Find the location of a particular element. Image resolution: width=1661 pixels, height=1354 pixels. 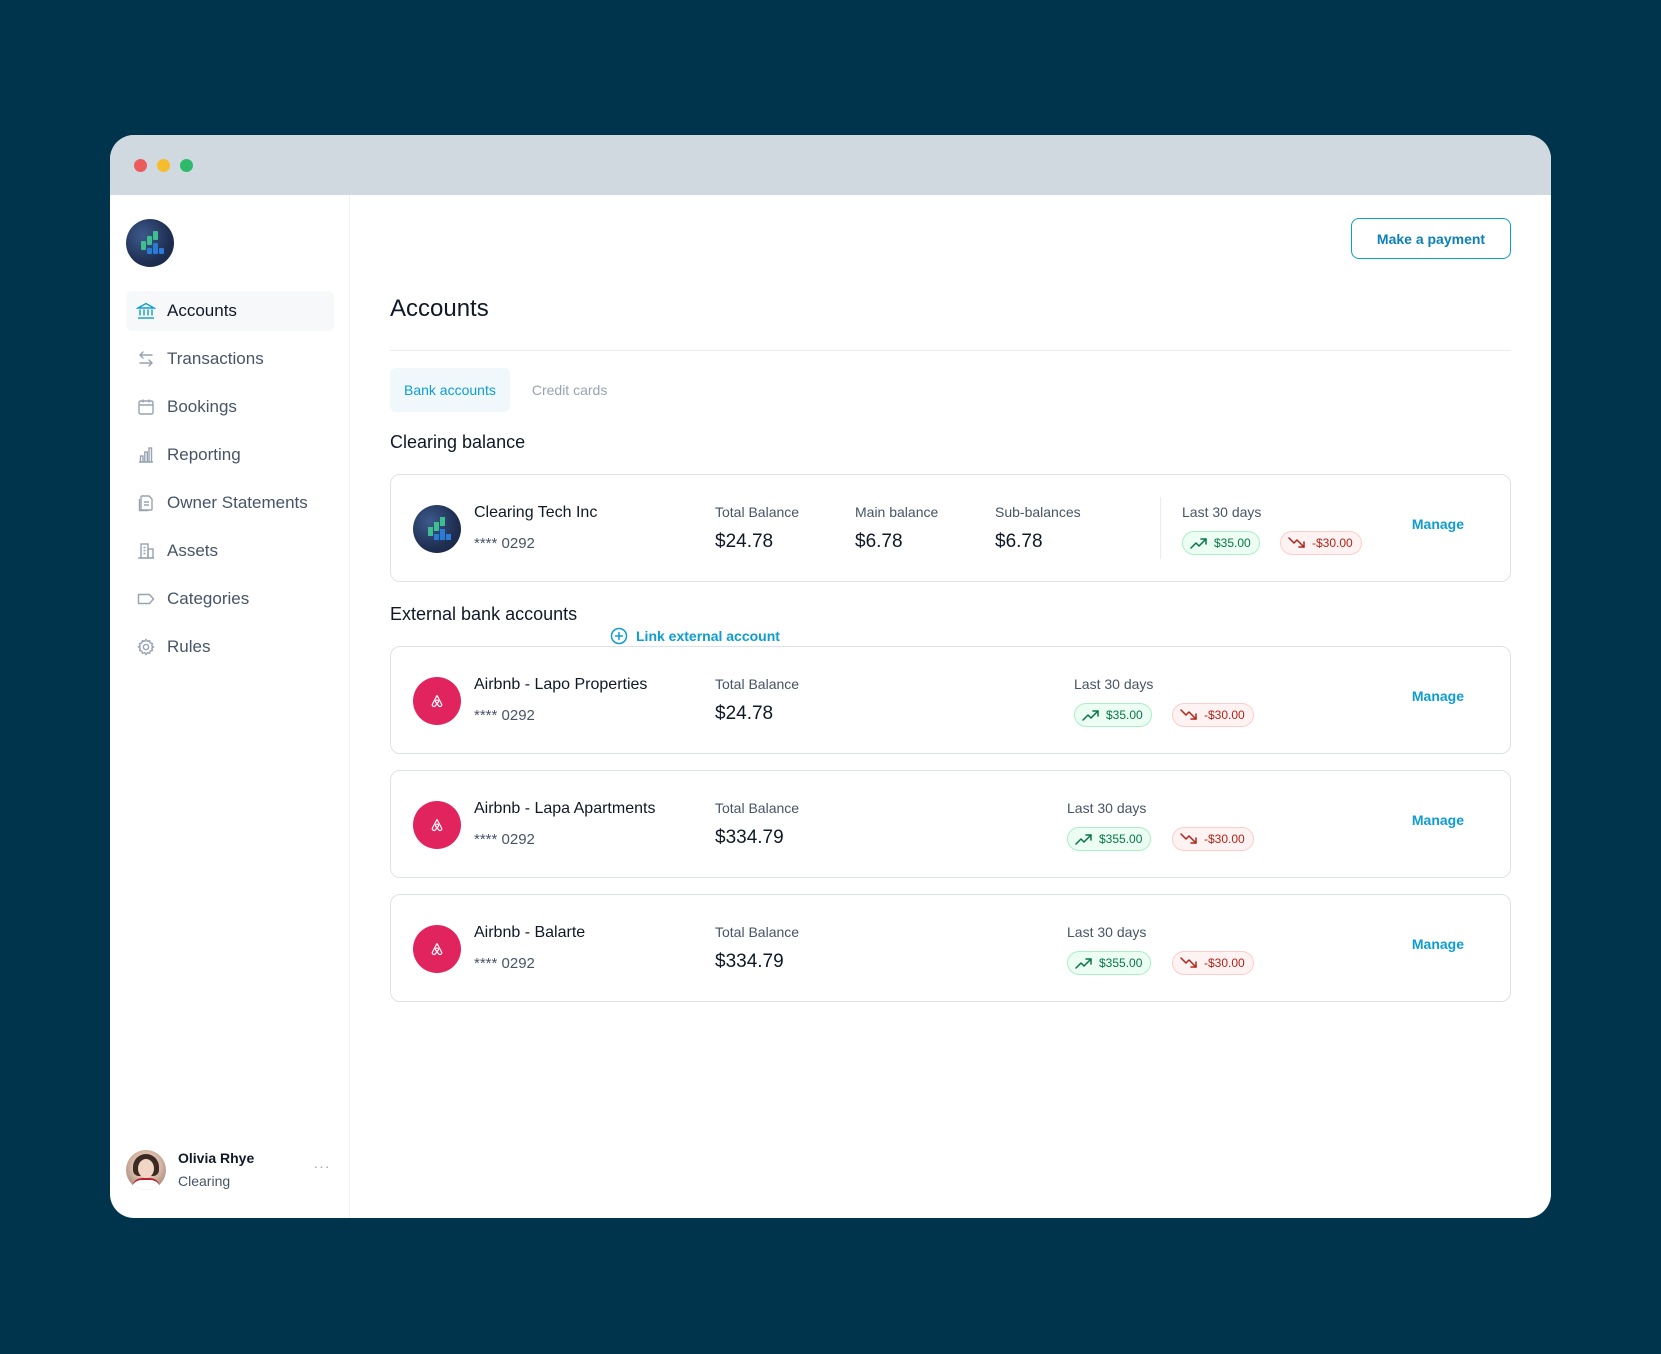

gear-icon is located at coordinates (146, 647).